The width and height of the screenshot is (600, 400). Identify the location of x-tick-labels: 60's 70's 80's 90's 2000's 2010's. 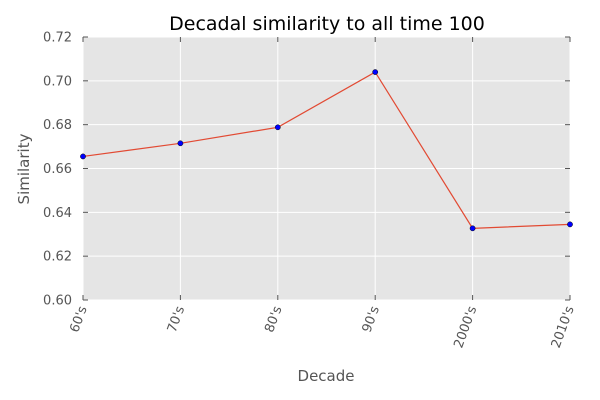
(322, 327).